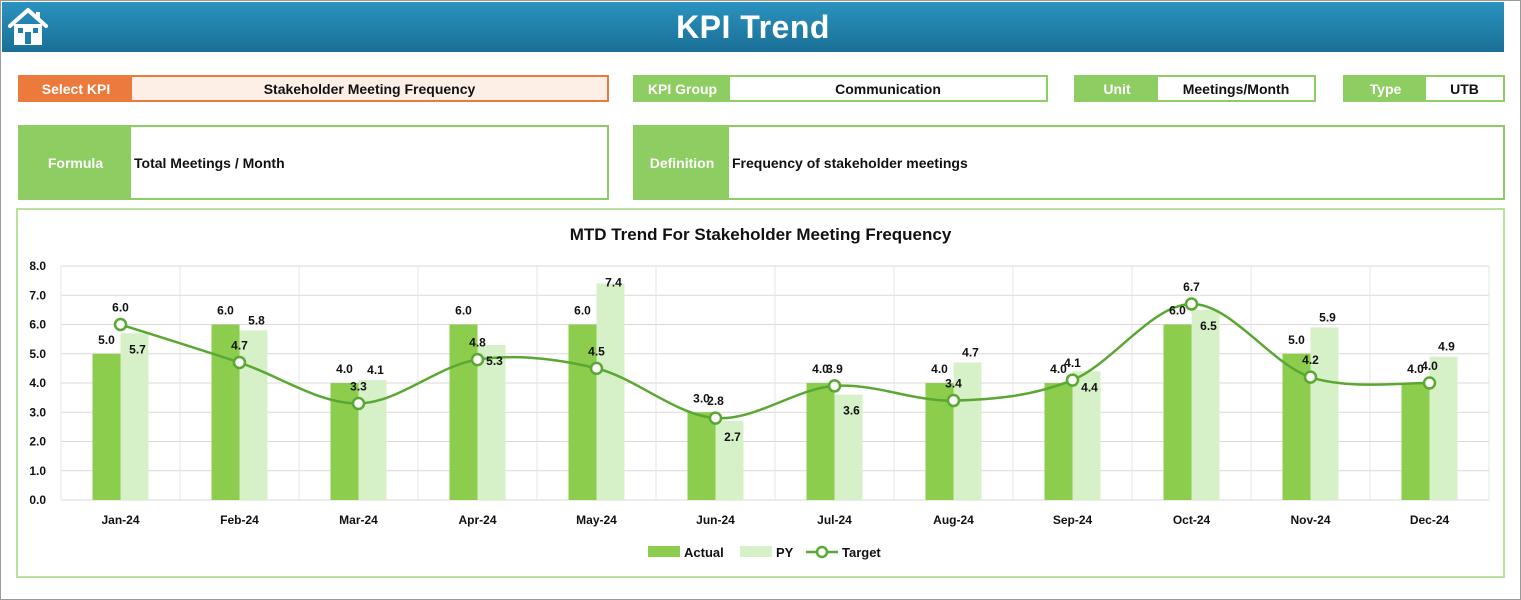 Image resolution: width=1521 pixels, height=600 pixels. Describe the element at coordinates (120, 308) in the screenshot. I see `target-data-label: 6.0` at that location.